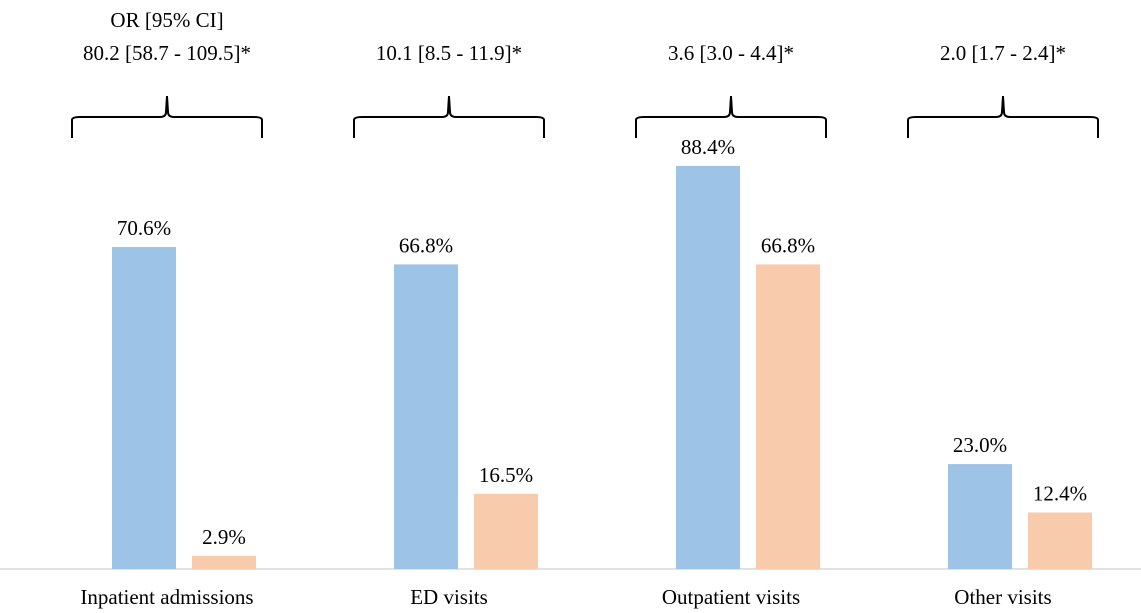 This screenshot has width=1141, height=613. What do you see at coordinates (224, 537) in the screenshot?
I see `data-label-series2-1: 2.9%` at bounding box center [224, 537].